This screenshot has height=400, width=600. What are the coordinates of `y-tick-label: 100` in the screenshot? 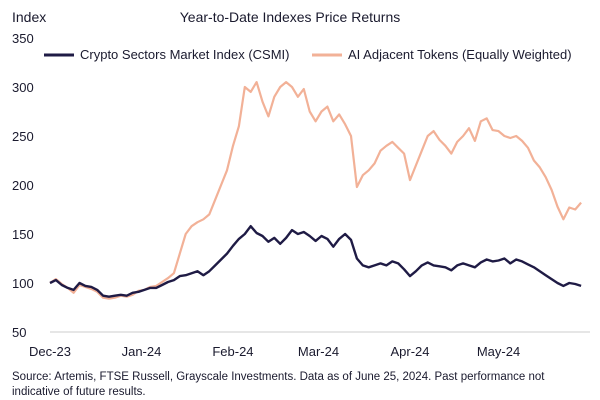 It's located at (23, 283).